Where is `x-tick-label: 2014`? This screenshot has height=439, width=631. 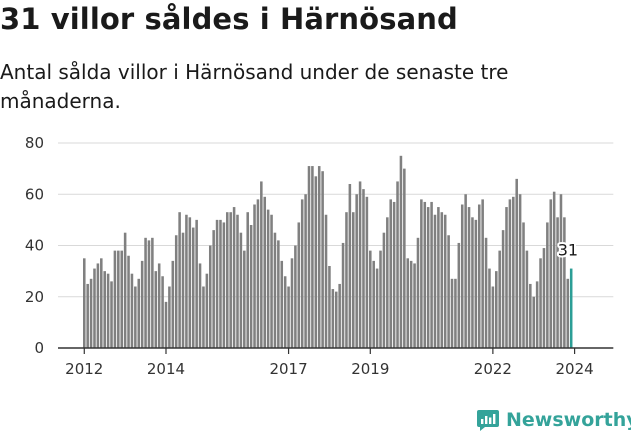
x-tick-label: 2014 is located at coordinates (166, 369).